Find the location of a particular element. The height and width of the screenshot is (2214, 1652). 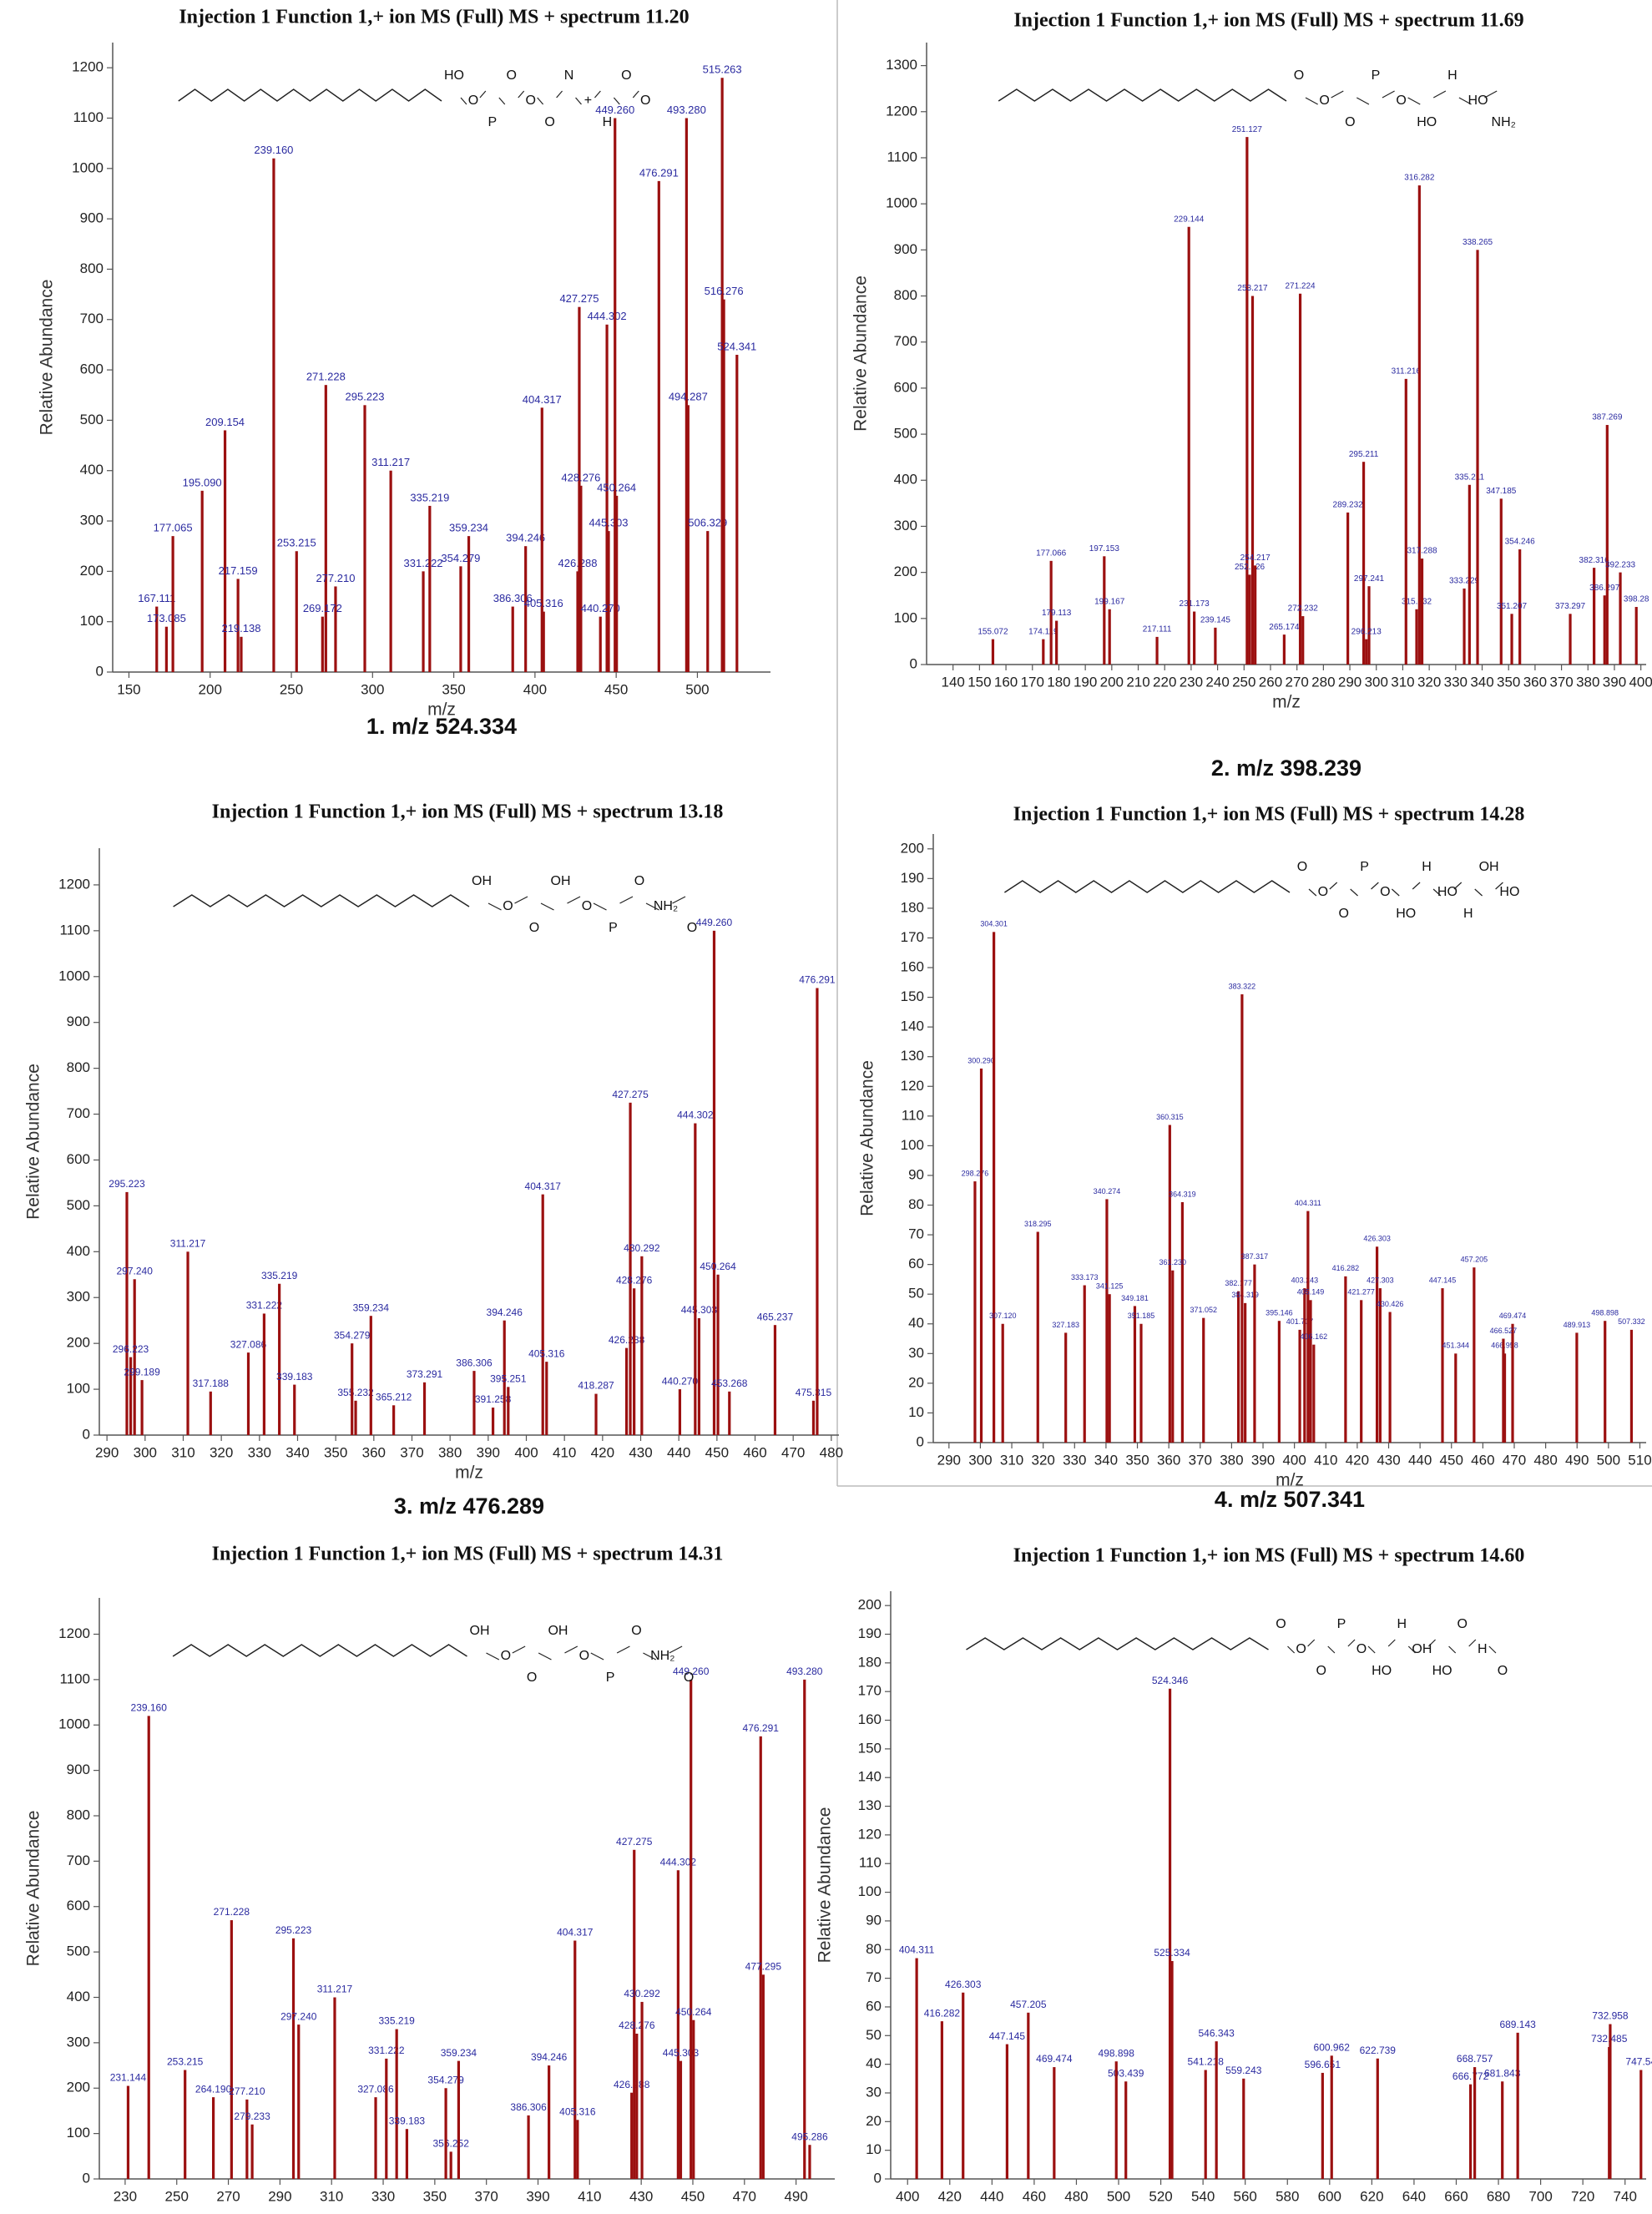

peak-label: 457.205 is located at coordinates (1474, 1260).